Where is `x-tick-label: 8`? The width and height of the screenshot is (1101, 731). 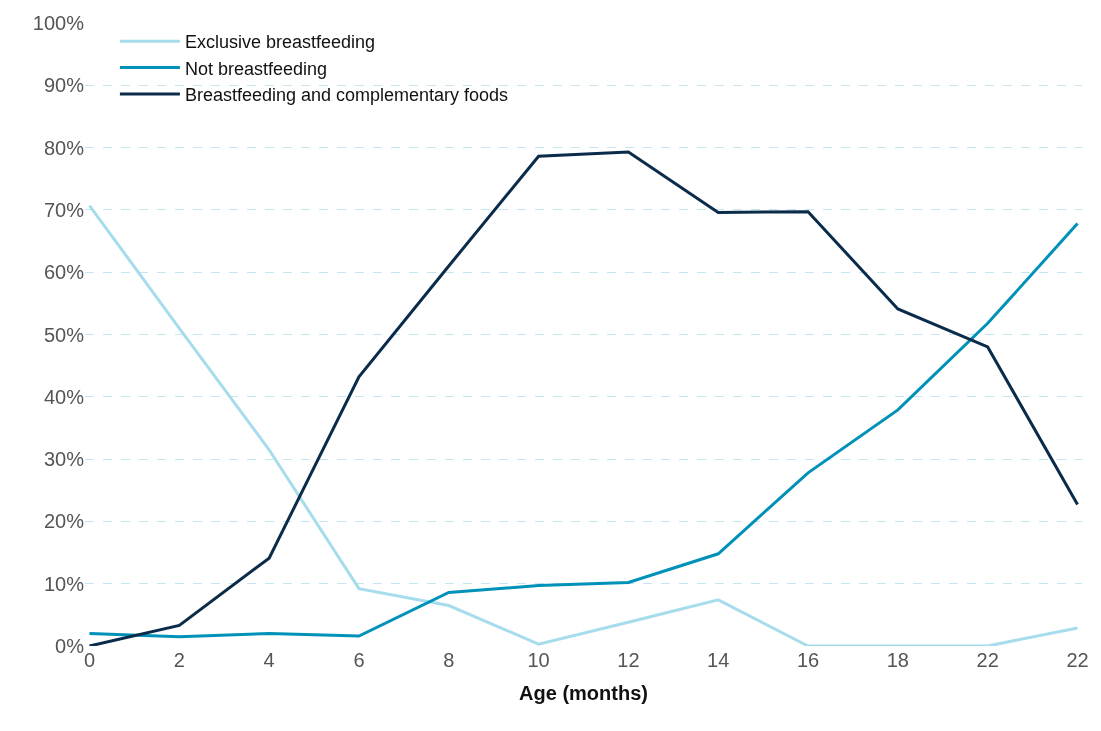
x-tick-label: 8 is located at coordinates (449, 660).